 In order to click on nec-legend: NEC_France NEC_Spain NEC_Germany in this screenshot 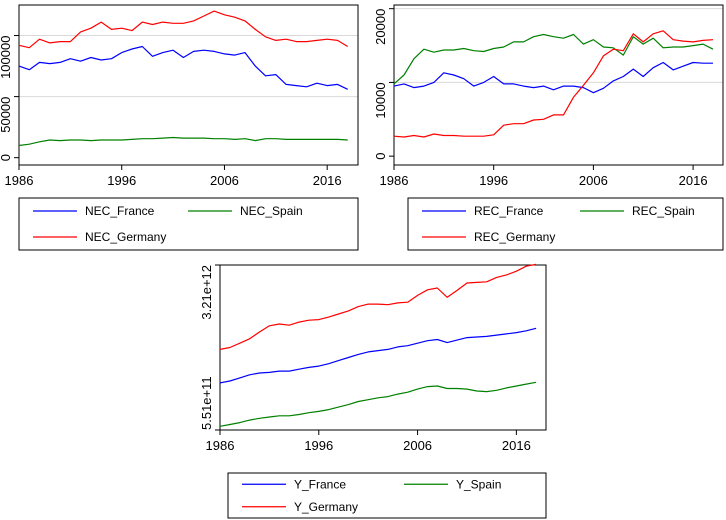, I will do `click(188, 224)`.